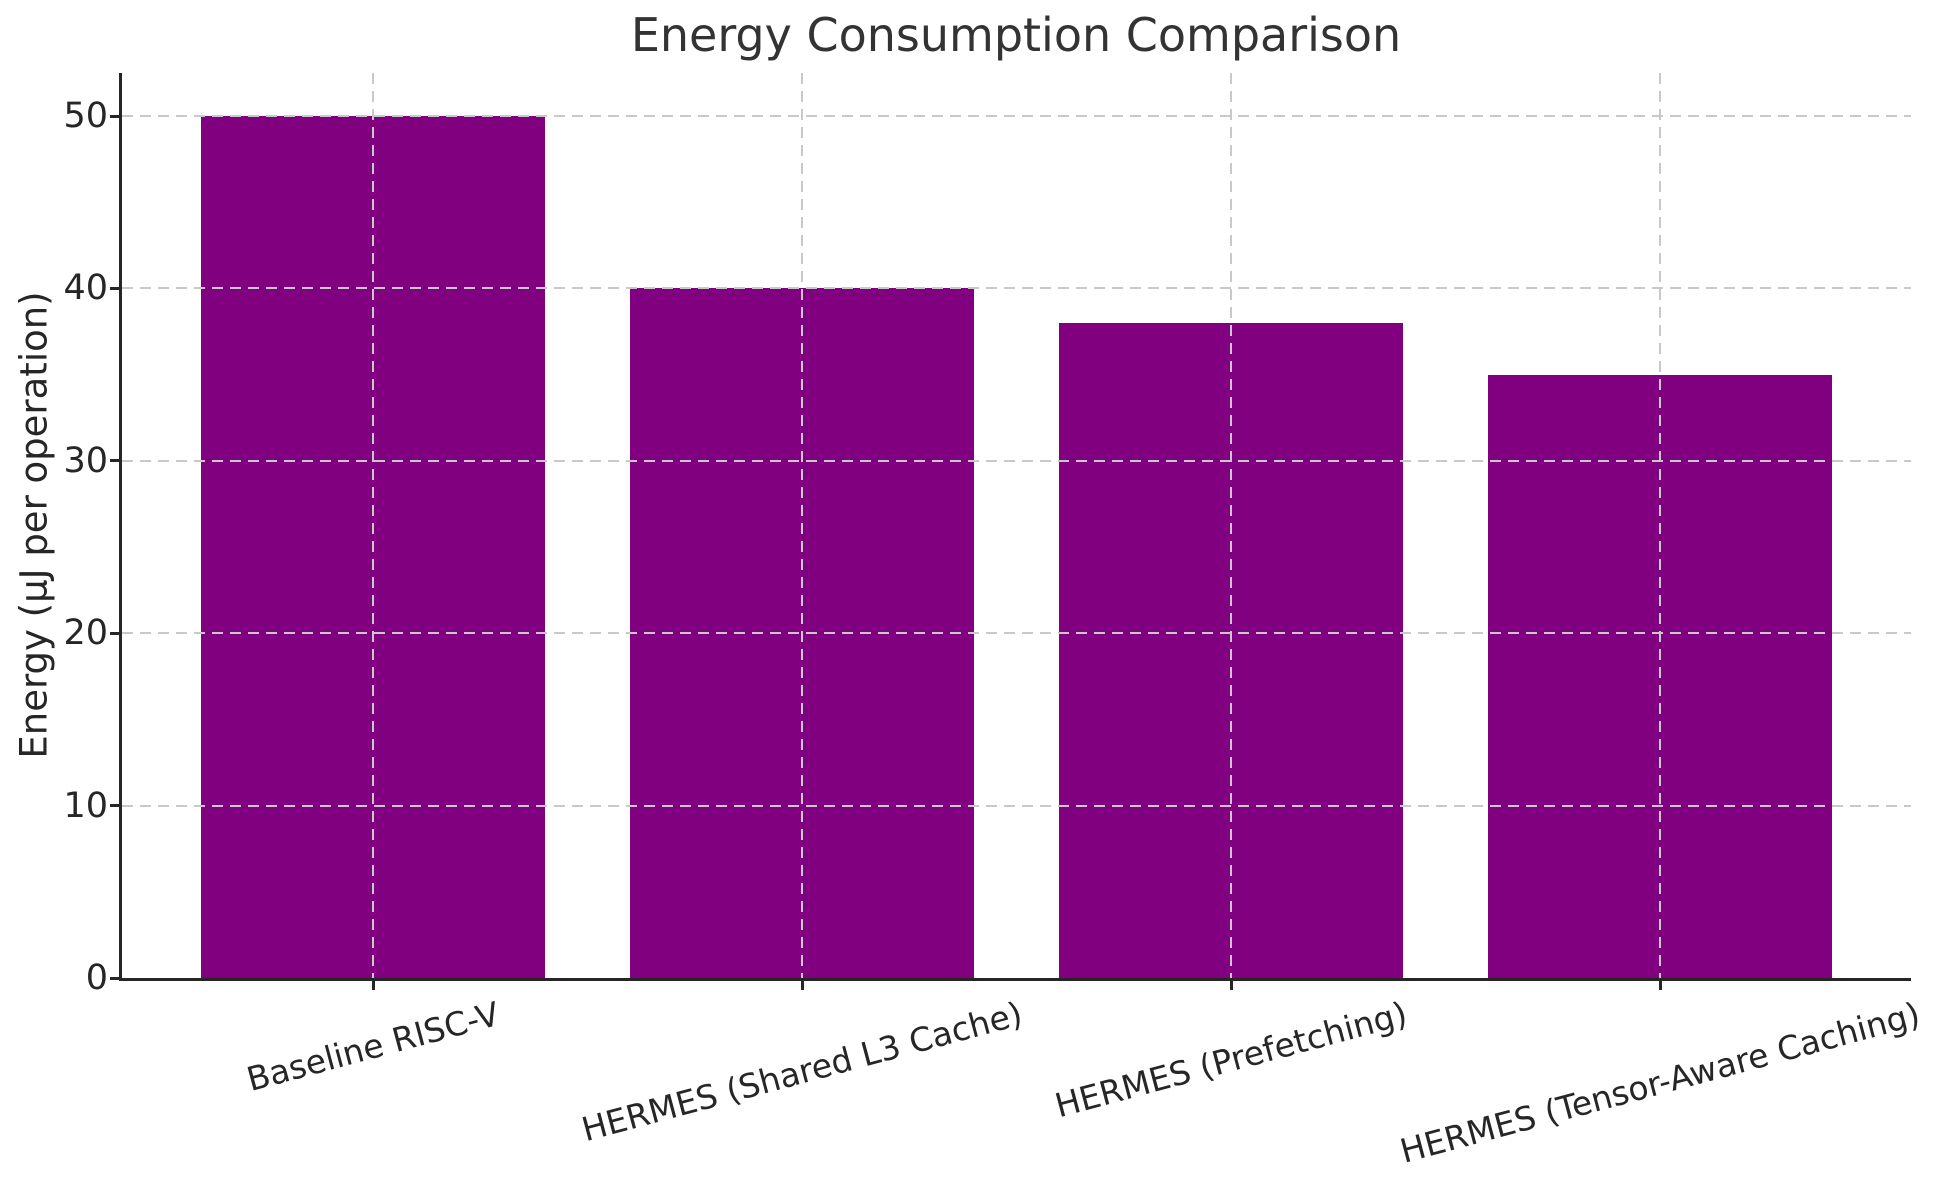  I want to click on y-tick-label: 50, so click(85, 116).